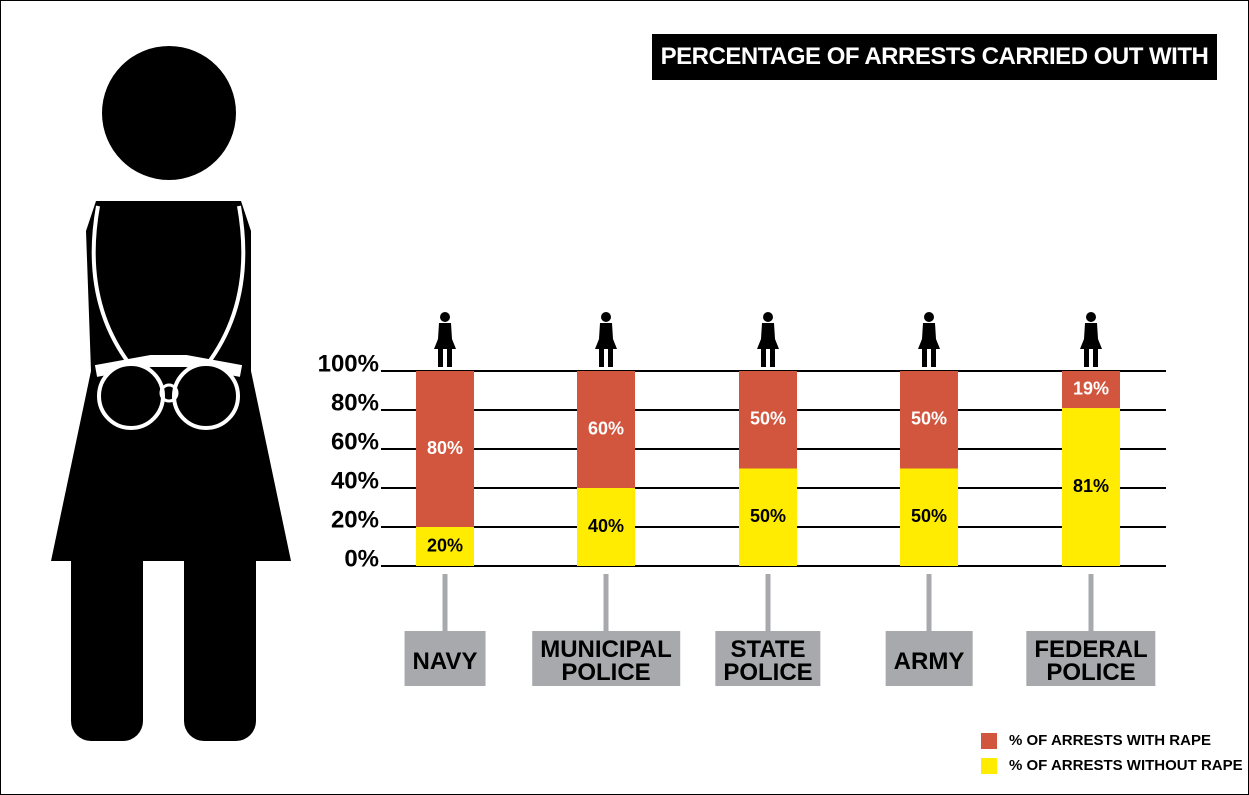  I want to click on value-label: 40%, so click(606, 526).